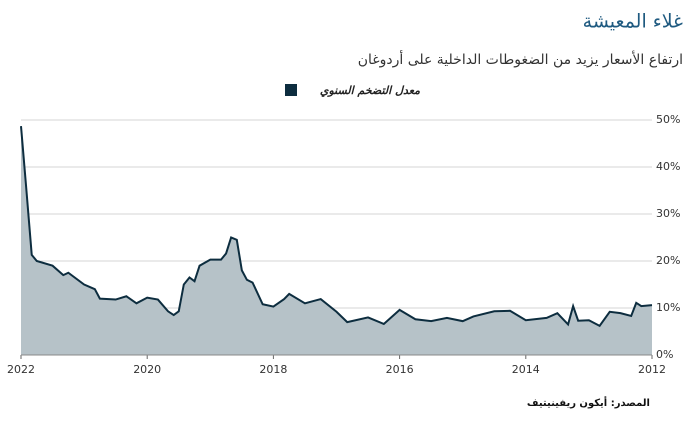  I want to click on legend-label: معدل التضخم السنوي, so click(370, 90).